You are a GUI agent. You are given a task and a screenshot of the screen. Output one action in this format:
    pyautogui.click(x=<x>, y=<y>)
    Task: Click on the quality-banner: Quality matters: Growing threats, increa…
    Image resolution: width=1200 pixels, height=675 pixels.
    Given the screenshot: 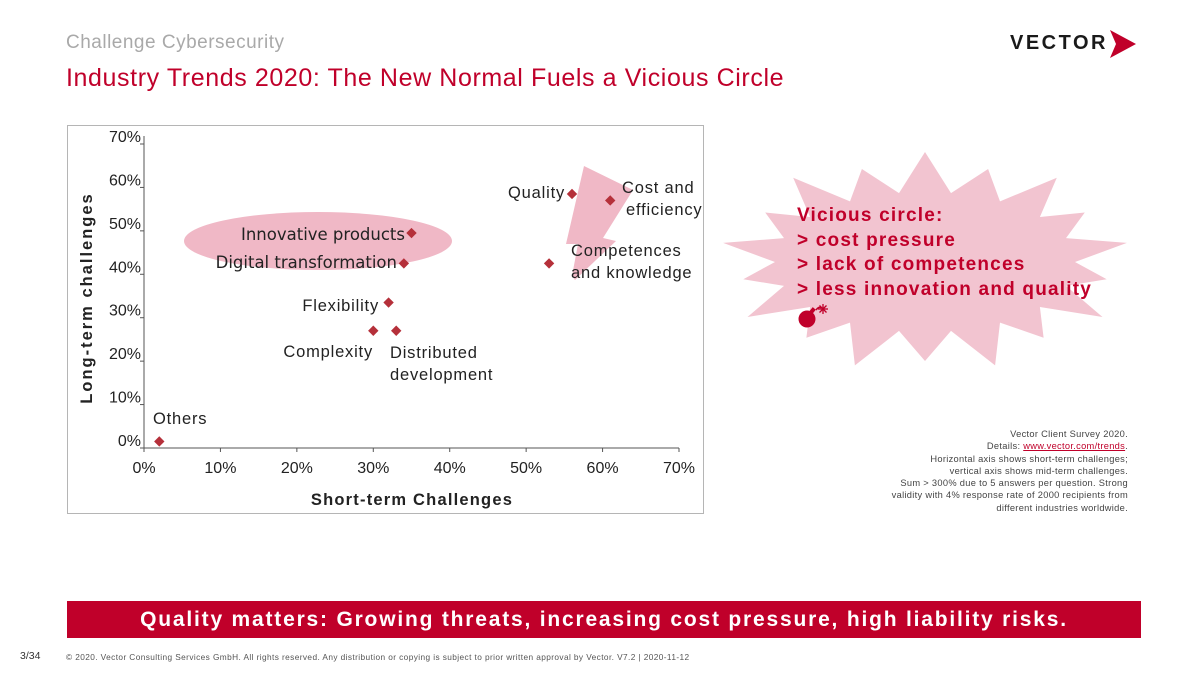 What is the action you would take?
    pyautogui.click(x=604, y=619)
    